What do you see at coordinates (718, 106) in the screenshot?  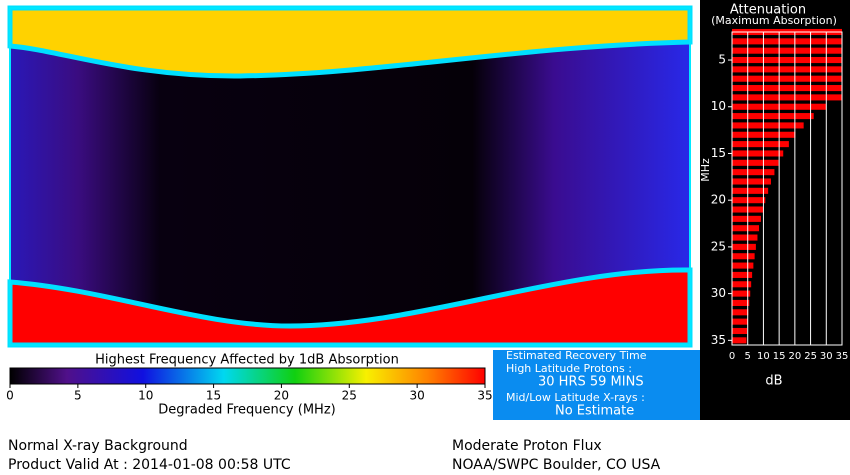 I see `mhz-tick-label: 10` at bounding box center [718, 106].